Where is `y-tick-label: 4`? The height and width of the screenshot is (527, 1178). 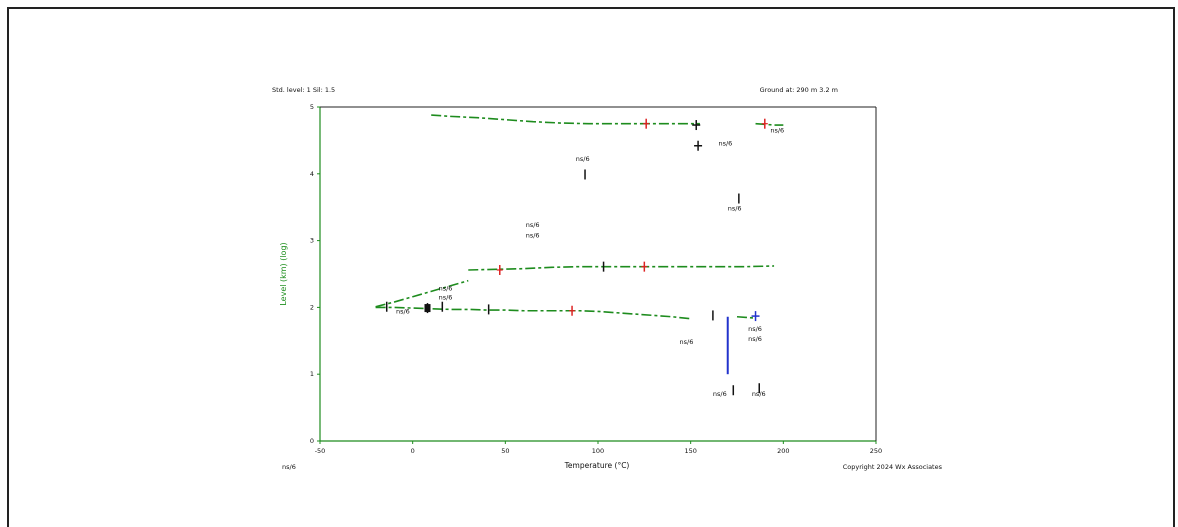
y-tick-label: 4 is located at coordinates (312, 174).